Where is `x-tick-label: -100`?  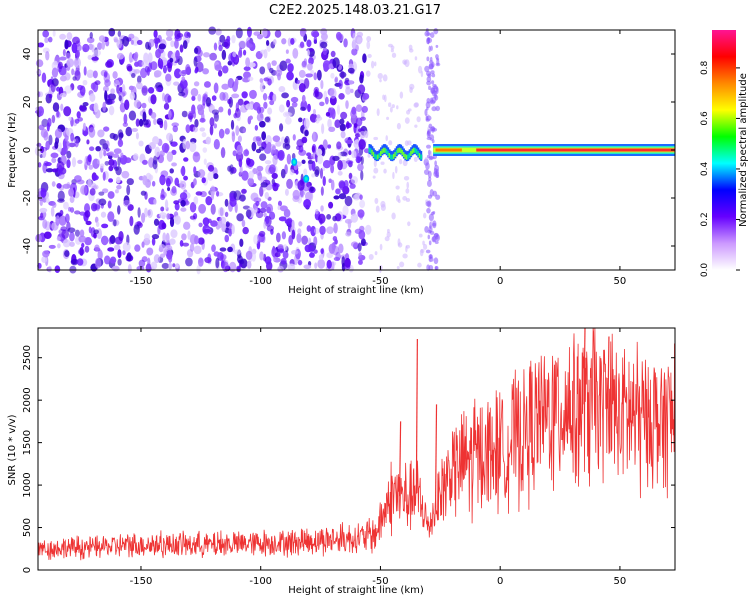 x-tick-label: -100 is located at coordinates (260, 281).